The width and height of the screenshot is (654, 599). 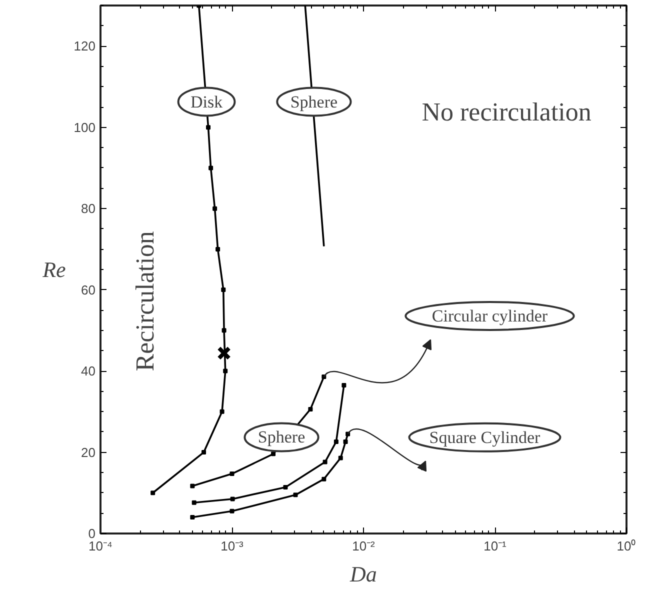 What do you see at coordinates (507, 112) in the screenshot?
I see `annotation: No recirculation` at bounding box center [507, 112].